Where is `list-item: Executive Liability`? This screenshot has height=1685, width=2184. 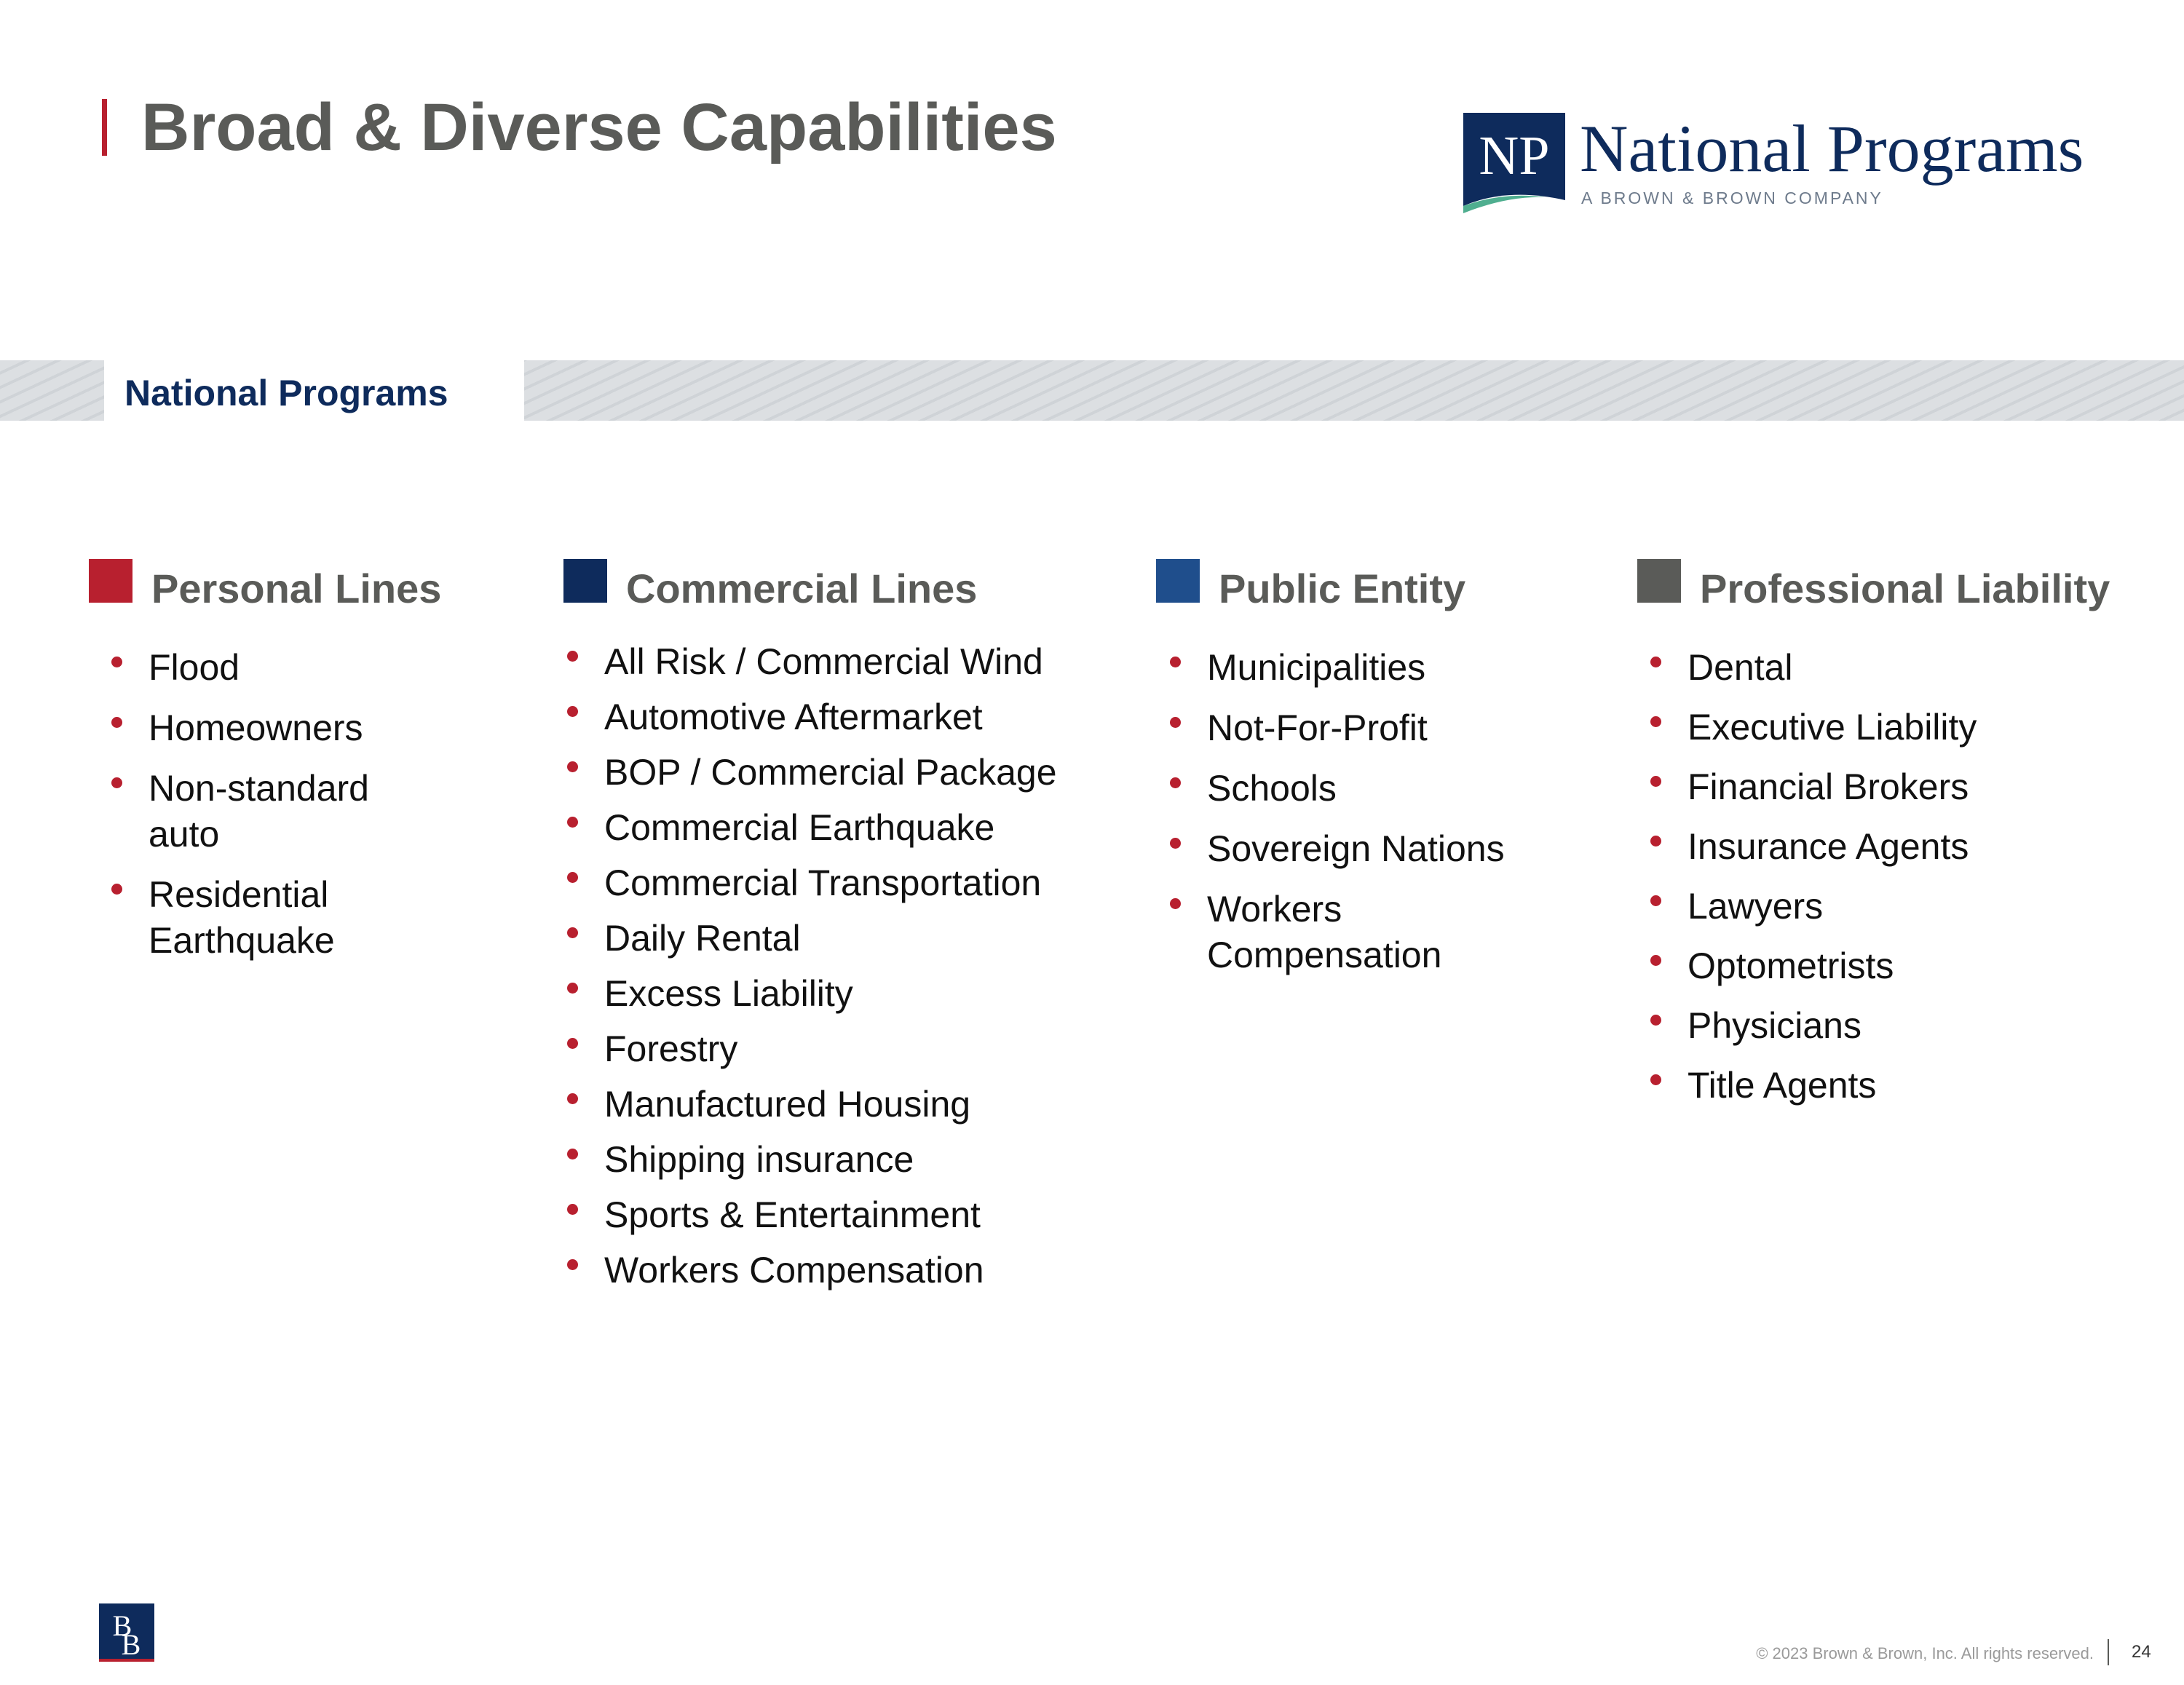
list-item: Executive Liability is located at coordinates (1901, 727).